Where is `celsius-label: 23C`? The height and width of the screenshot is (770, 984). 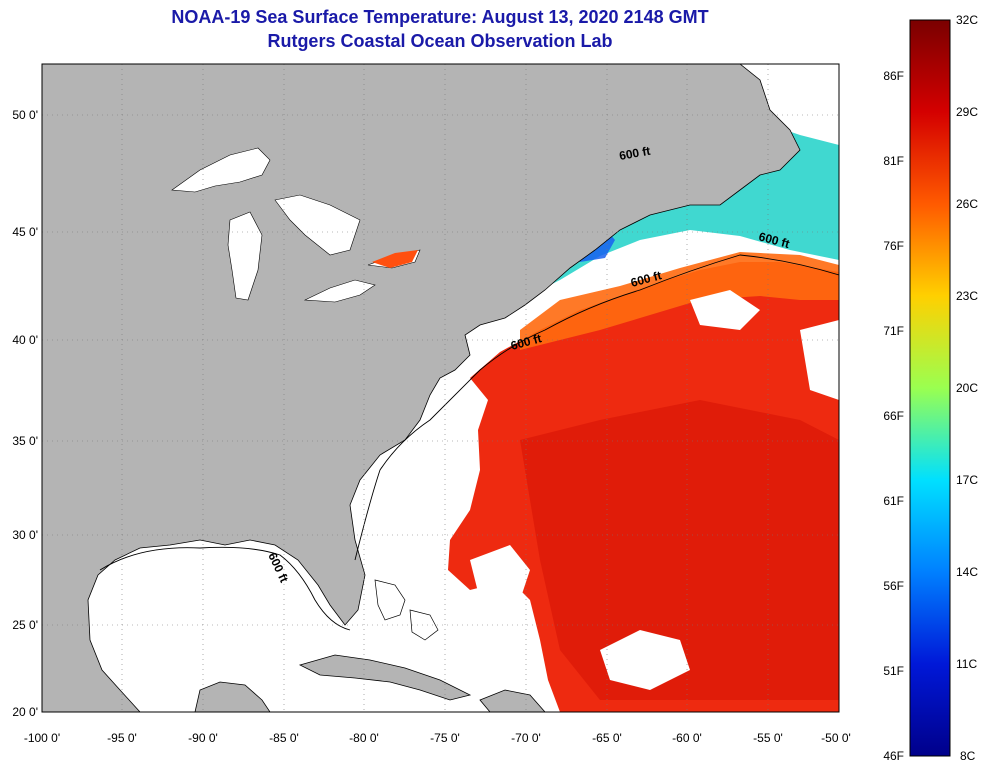
celsius-label: 23C is located at coordinates (967, 296).